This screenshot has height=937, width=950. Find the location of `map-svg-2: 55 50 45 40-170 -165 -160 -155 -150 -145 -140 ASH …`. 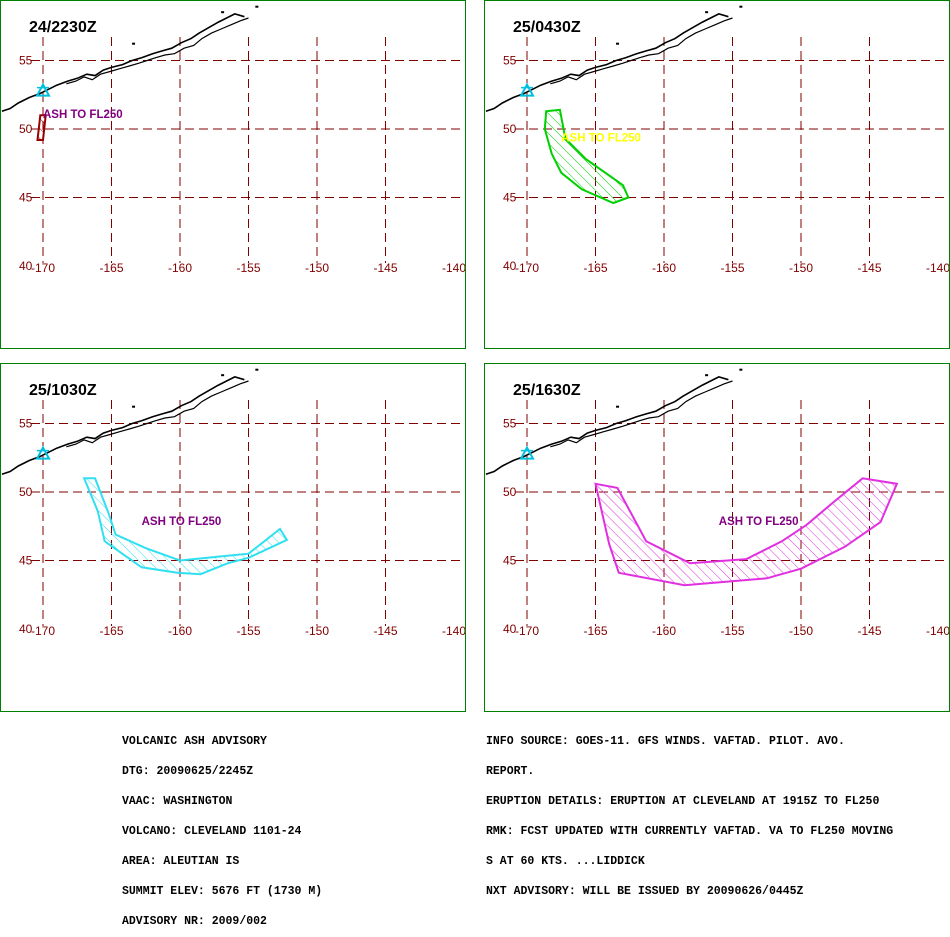

map-svg-2: 55 50 45 40-170 -165 -160 -155 -150 -145 -140 ASH … is located at coordinates (717, 140).